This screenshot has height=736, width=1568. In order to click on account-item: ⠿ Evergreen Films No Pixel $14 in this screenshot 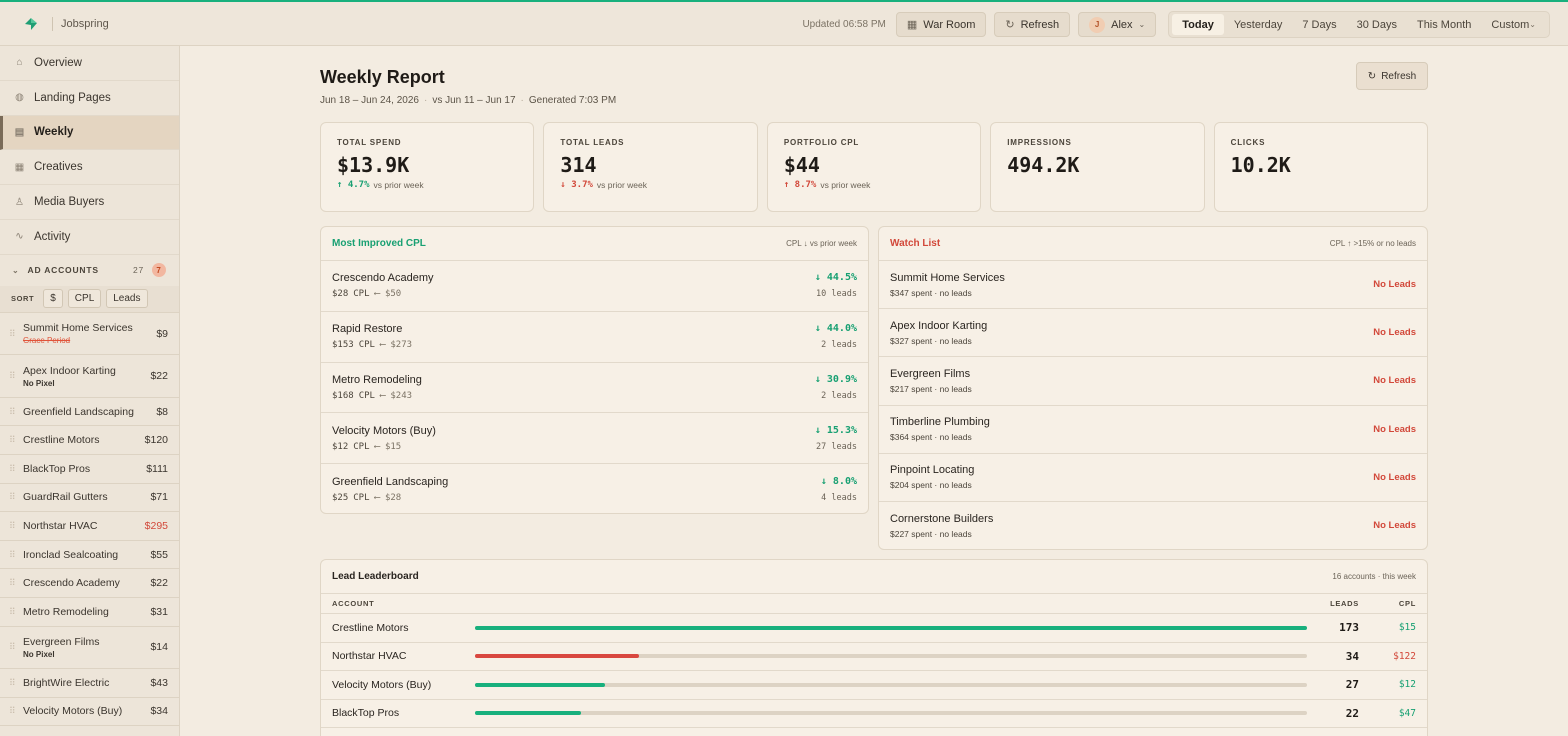, I will do `click(89, 648)`.